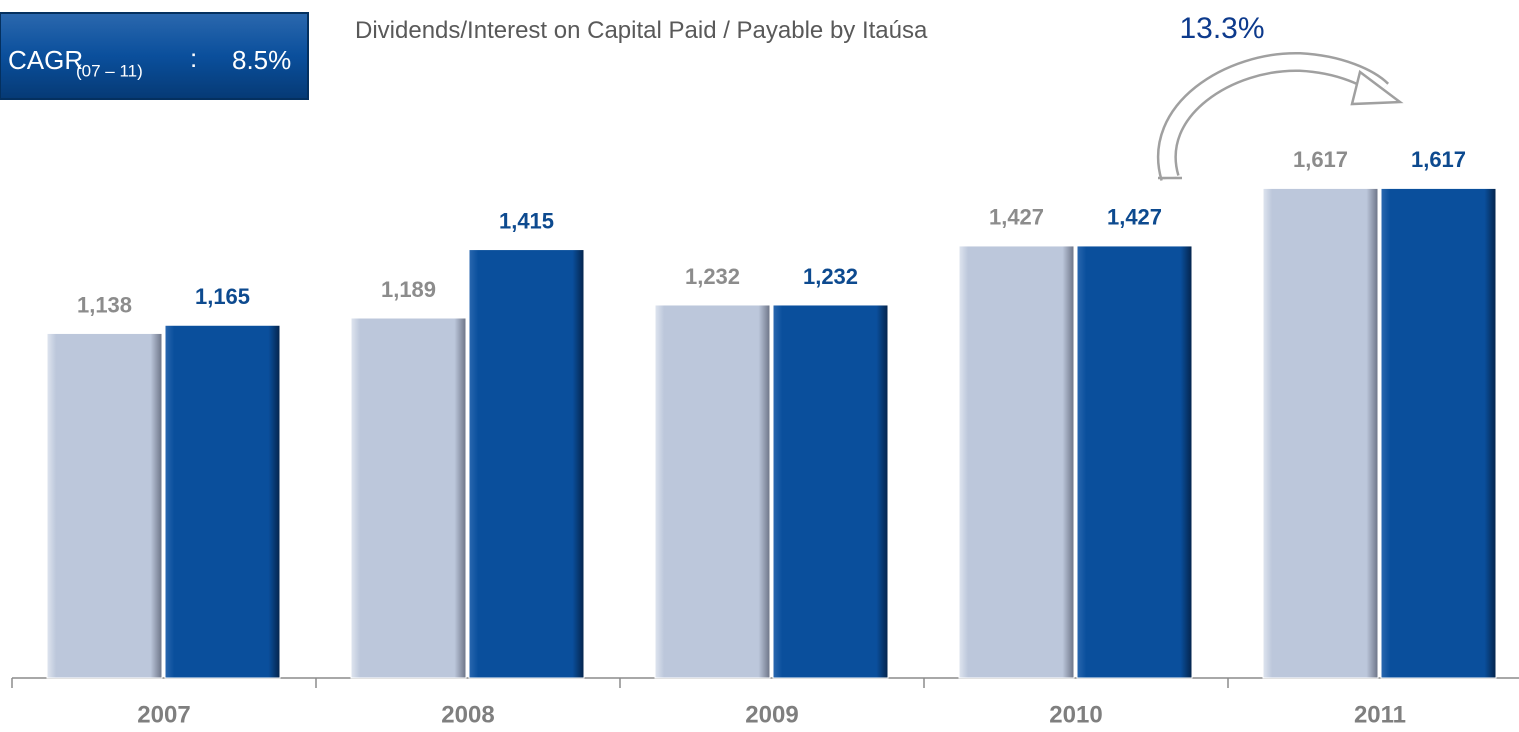 The width and height of the screenshot is (1519, 732). I want to click on x-tick-label: 2007, so click(163, 714).